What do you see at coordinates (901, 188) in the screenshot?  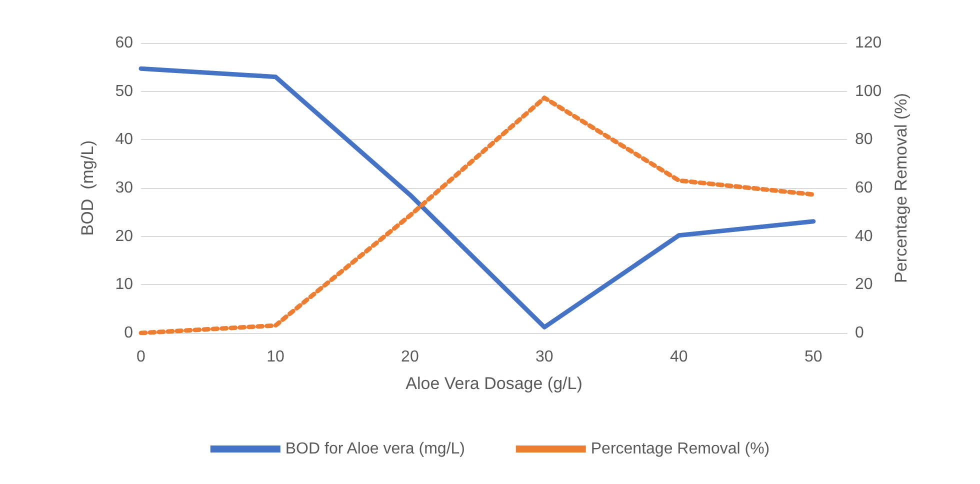 I see `y2-axis-title: Percentage Removal (%)` at bounding box center [901, 188].